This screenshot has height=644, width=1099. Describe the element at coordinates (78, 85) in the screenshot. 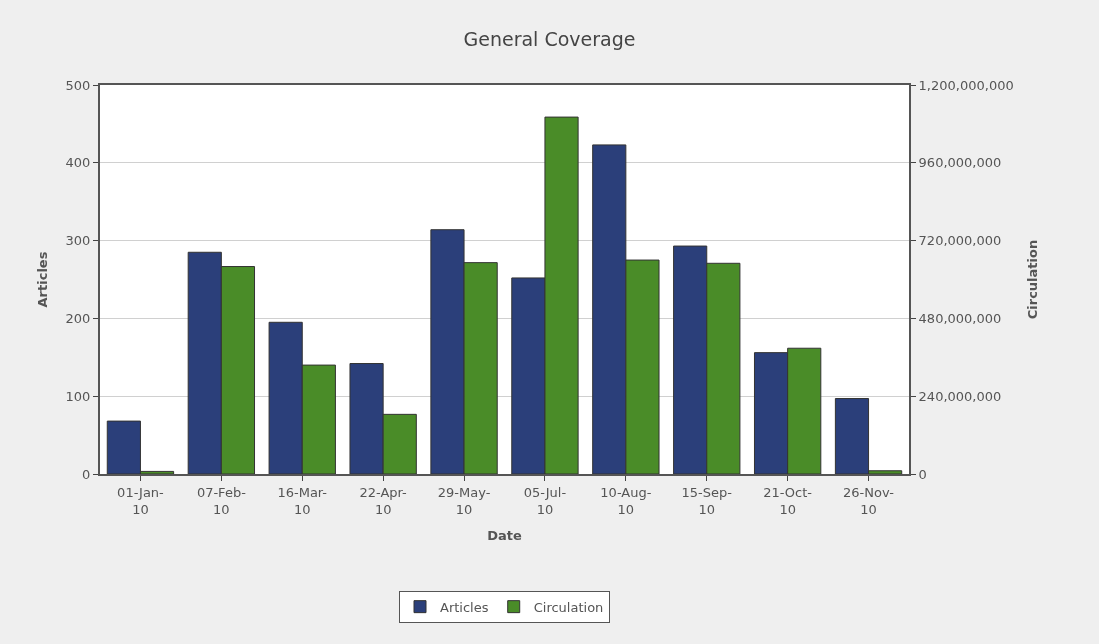

I see `y-tick-label: 500` at that location.